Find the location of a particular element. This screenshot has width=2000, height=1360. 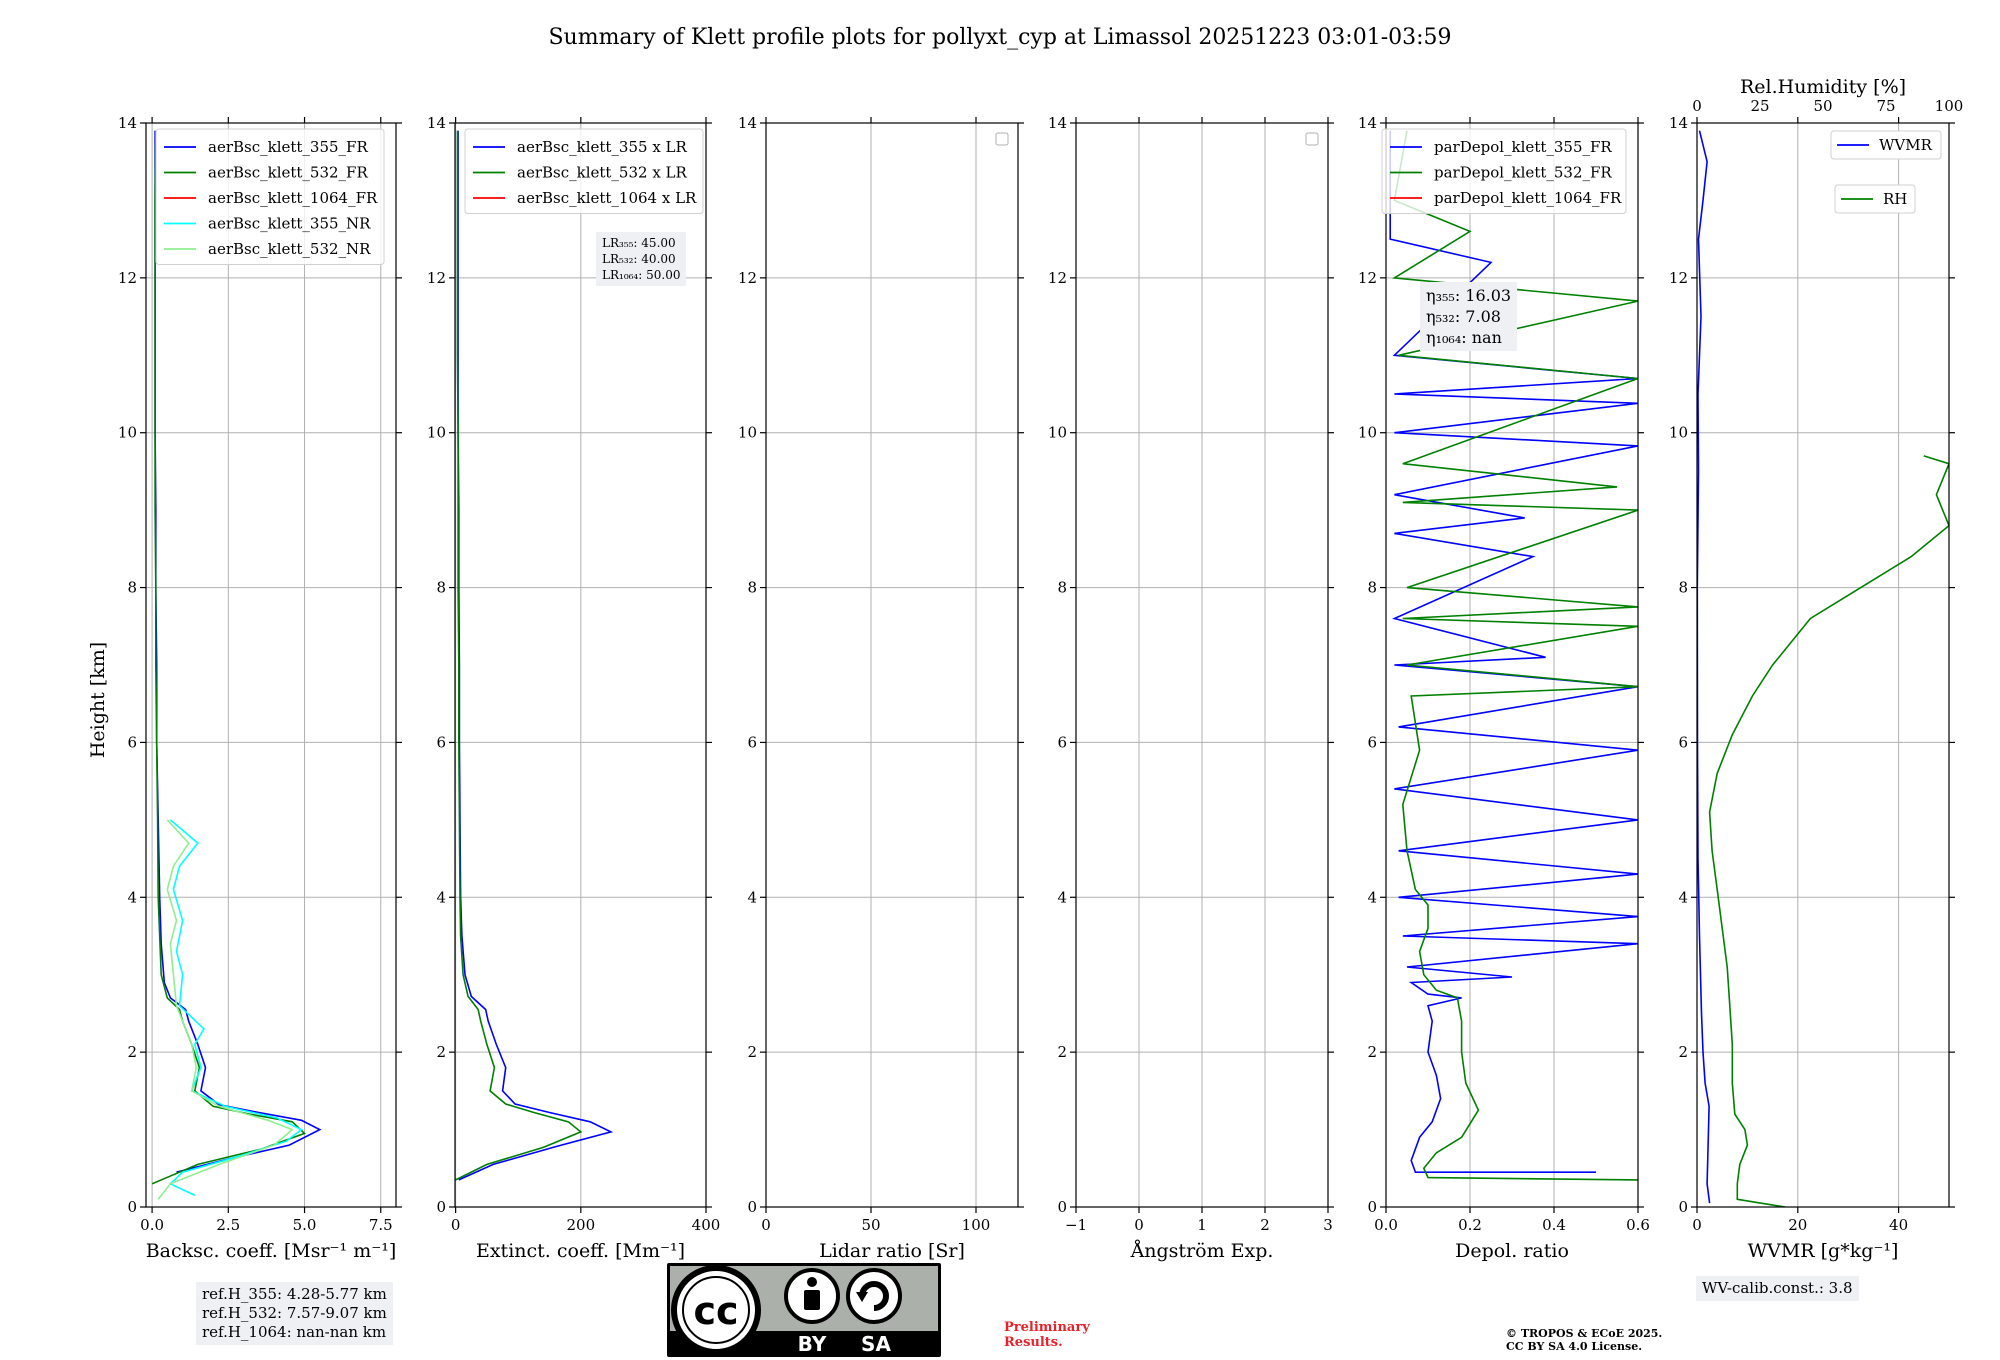

svg-text: cc is located at coordinates (715, 1311).